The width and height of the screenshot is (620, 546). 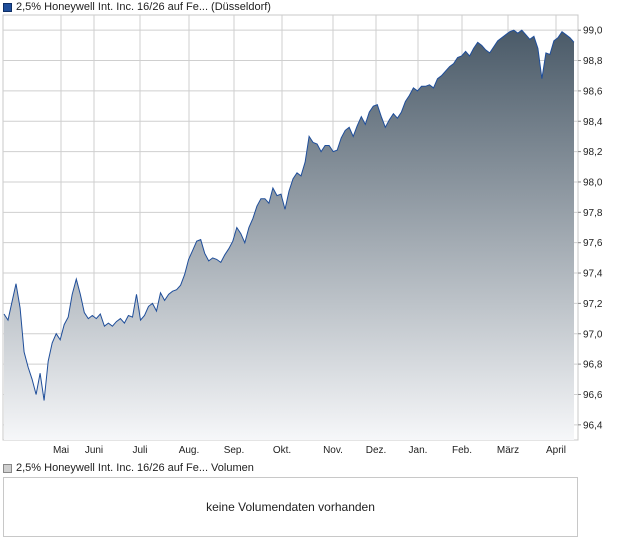 What do you see at coordinates (593, 425) in the screenshot?
I see `y-tick-label: 96,4` at bounding box center [593, 425].